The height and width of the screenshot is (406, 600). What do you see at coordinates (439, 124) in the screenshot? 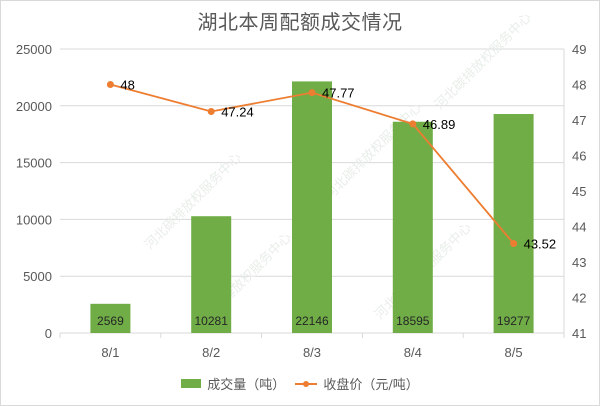
I see `price-value-label: 46.89` at bounding box center [439, 124].